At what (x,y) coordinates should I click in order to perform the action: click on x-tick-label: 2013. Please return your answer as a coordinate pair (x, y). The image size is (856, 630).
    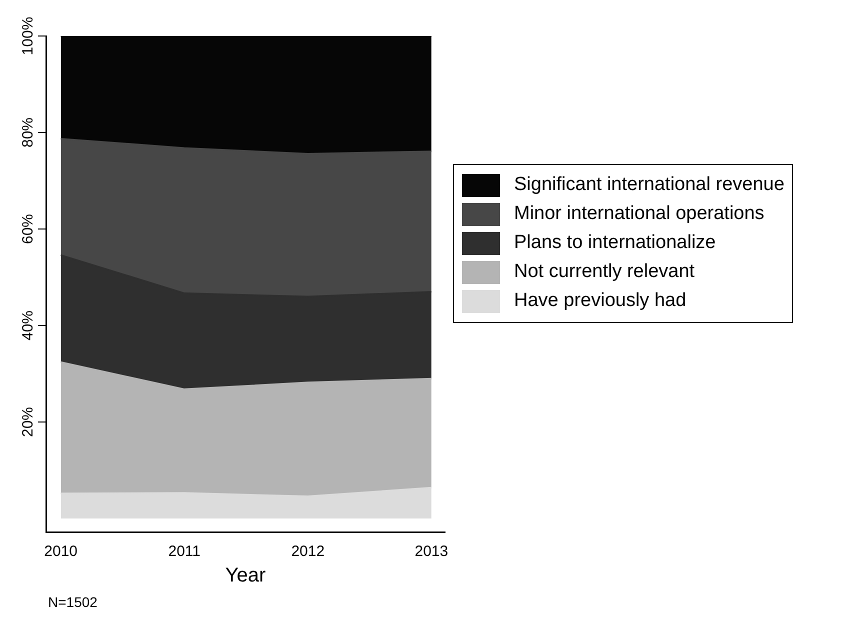
    Looking at the image, I should click on (431, 551).